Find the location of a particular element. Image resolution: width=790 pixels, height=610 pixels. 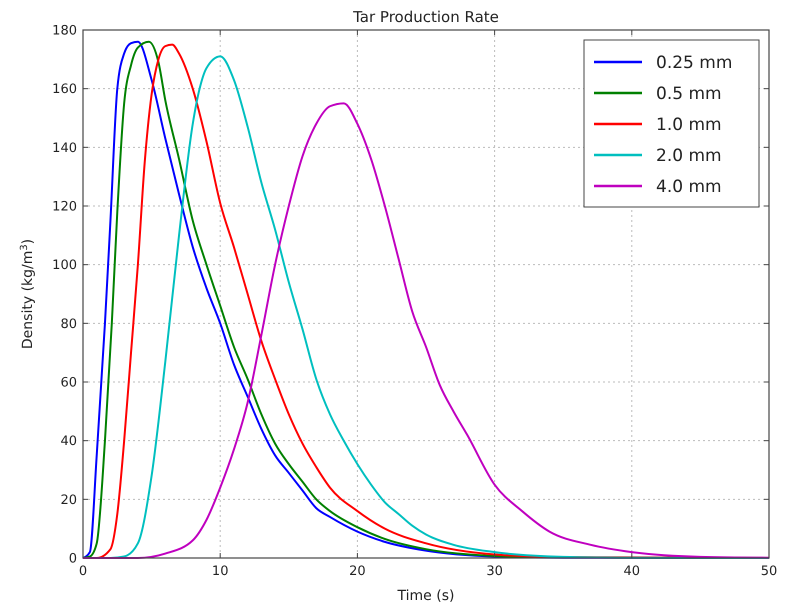

x-tick-label: 40 is located at coordinates (632, 571).